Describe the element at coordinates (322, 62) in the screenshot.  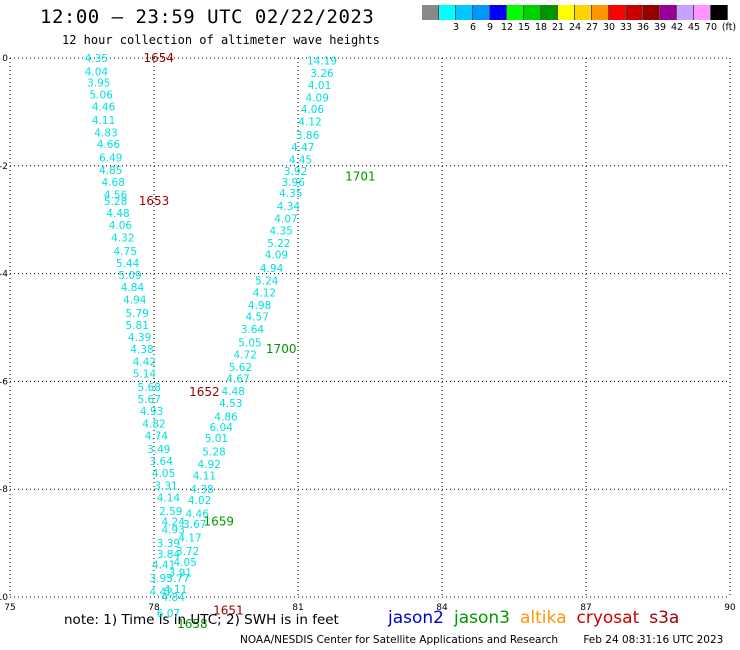
I see `data-point-value: 14.19` at that location.